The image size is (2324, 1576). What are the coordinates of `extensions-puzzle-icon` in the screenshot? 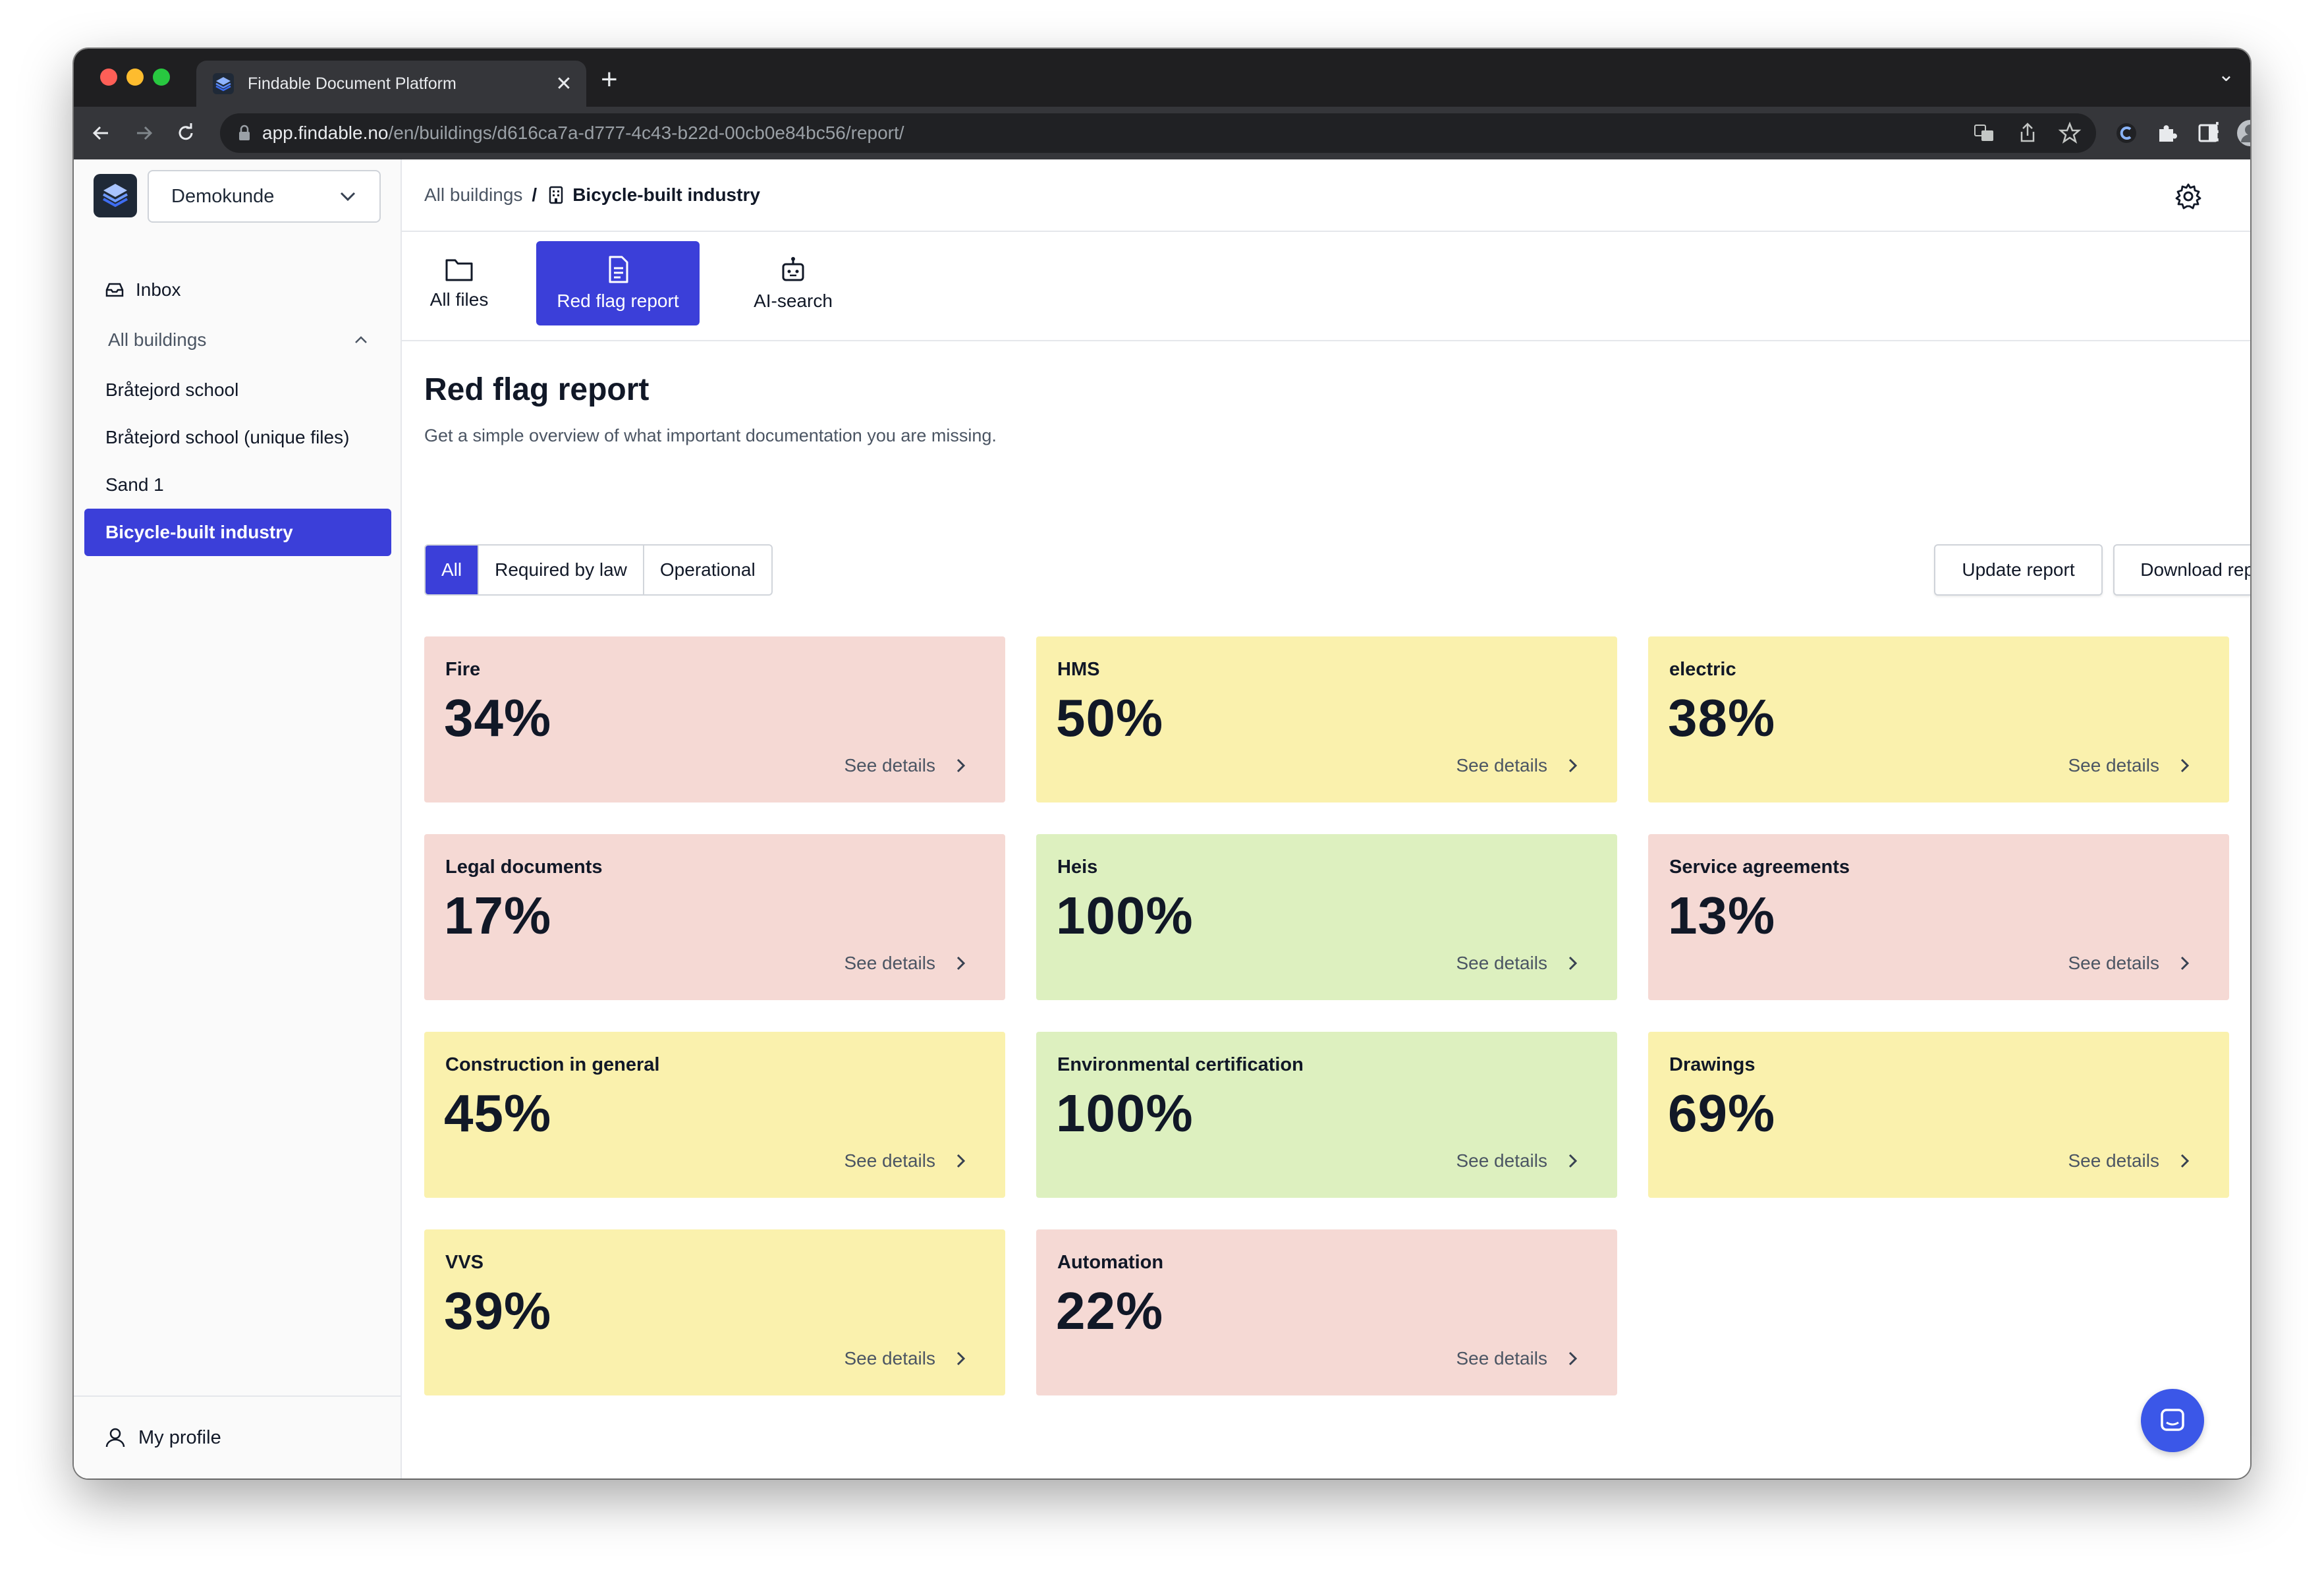 It's located at (2167, 133).